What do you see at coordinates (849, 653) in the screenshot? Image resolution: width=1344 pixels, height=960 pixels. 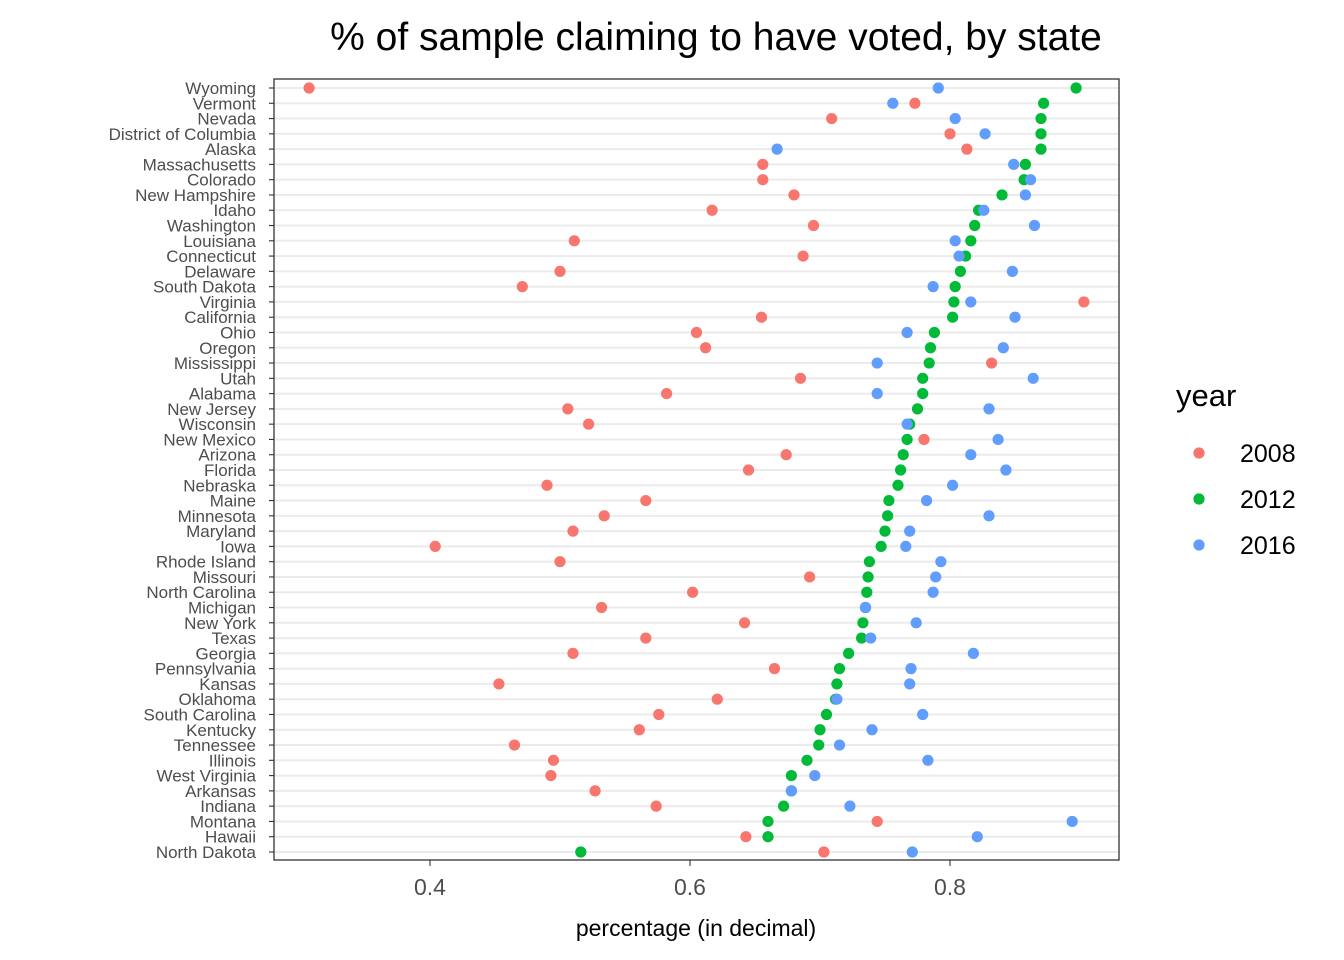 I see `point-2012-georgia` at bounding box center [849, 653].